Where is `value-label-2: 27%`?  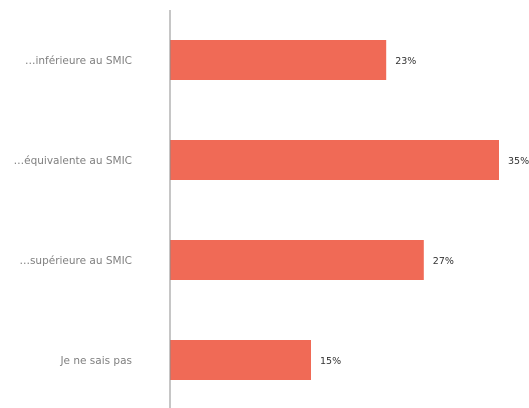
value-label-2: 27% is located at coordinates (443, 261).